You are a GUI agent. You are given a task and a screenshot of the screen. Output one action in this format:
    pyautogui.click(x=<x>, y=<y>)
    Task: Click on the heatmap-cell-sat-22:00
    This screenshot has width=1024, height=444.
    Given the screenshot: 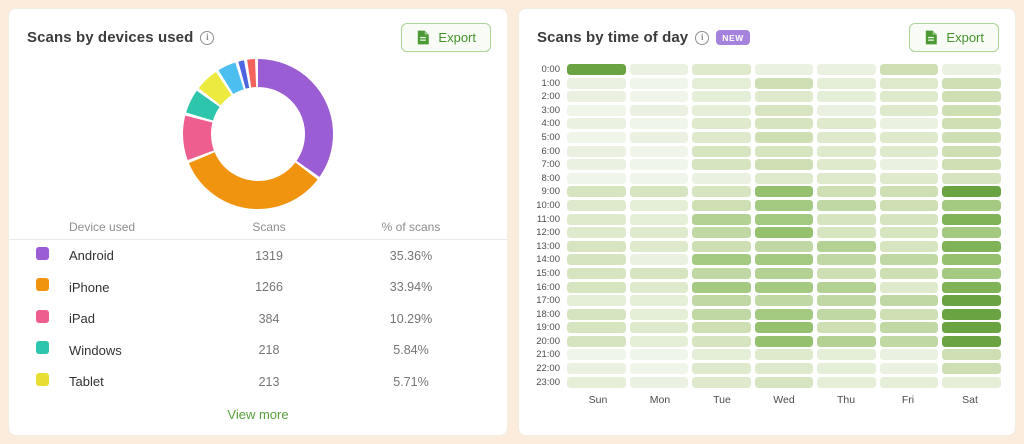 What is the action you would take?
    pyautogui.click(x=972, y=369)
    